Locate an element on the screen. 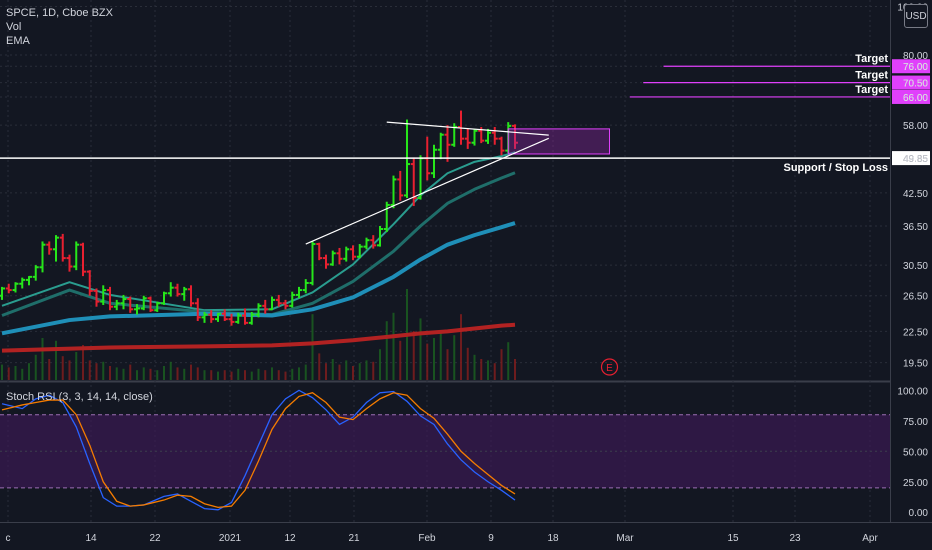 Image resolution: width=932 pixels, height=550 pixels. price-tick-label: 80.00 is located at coordinates (915, 56).